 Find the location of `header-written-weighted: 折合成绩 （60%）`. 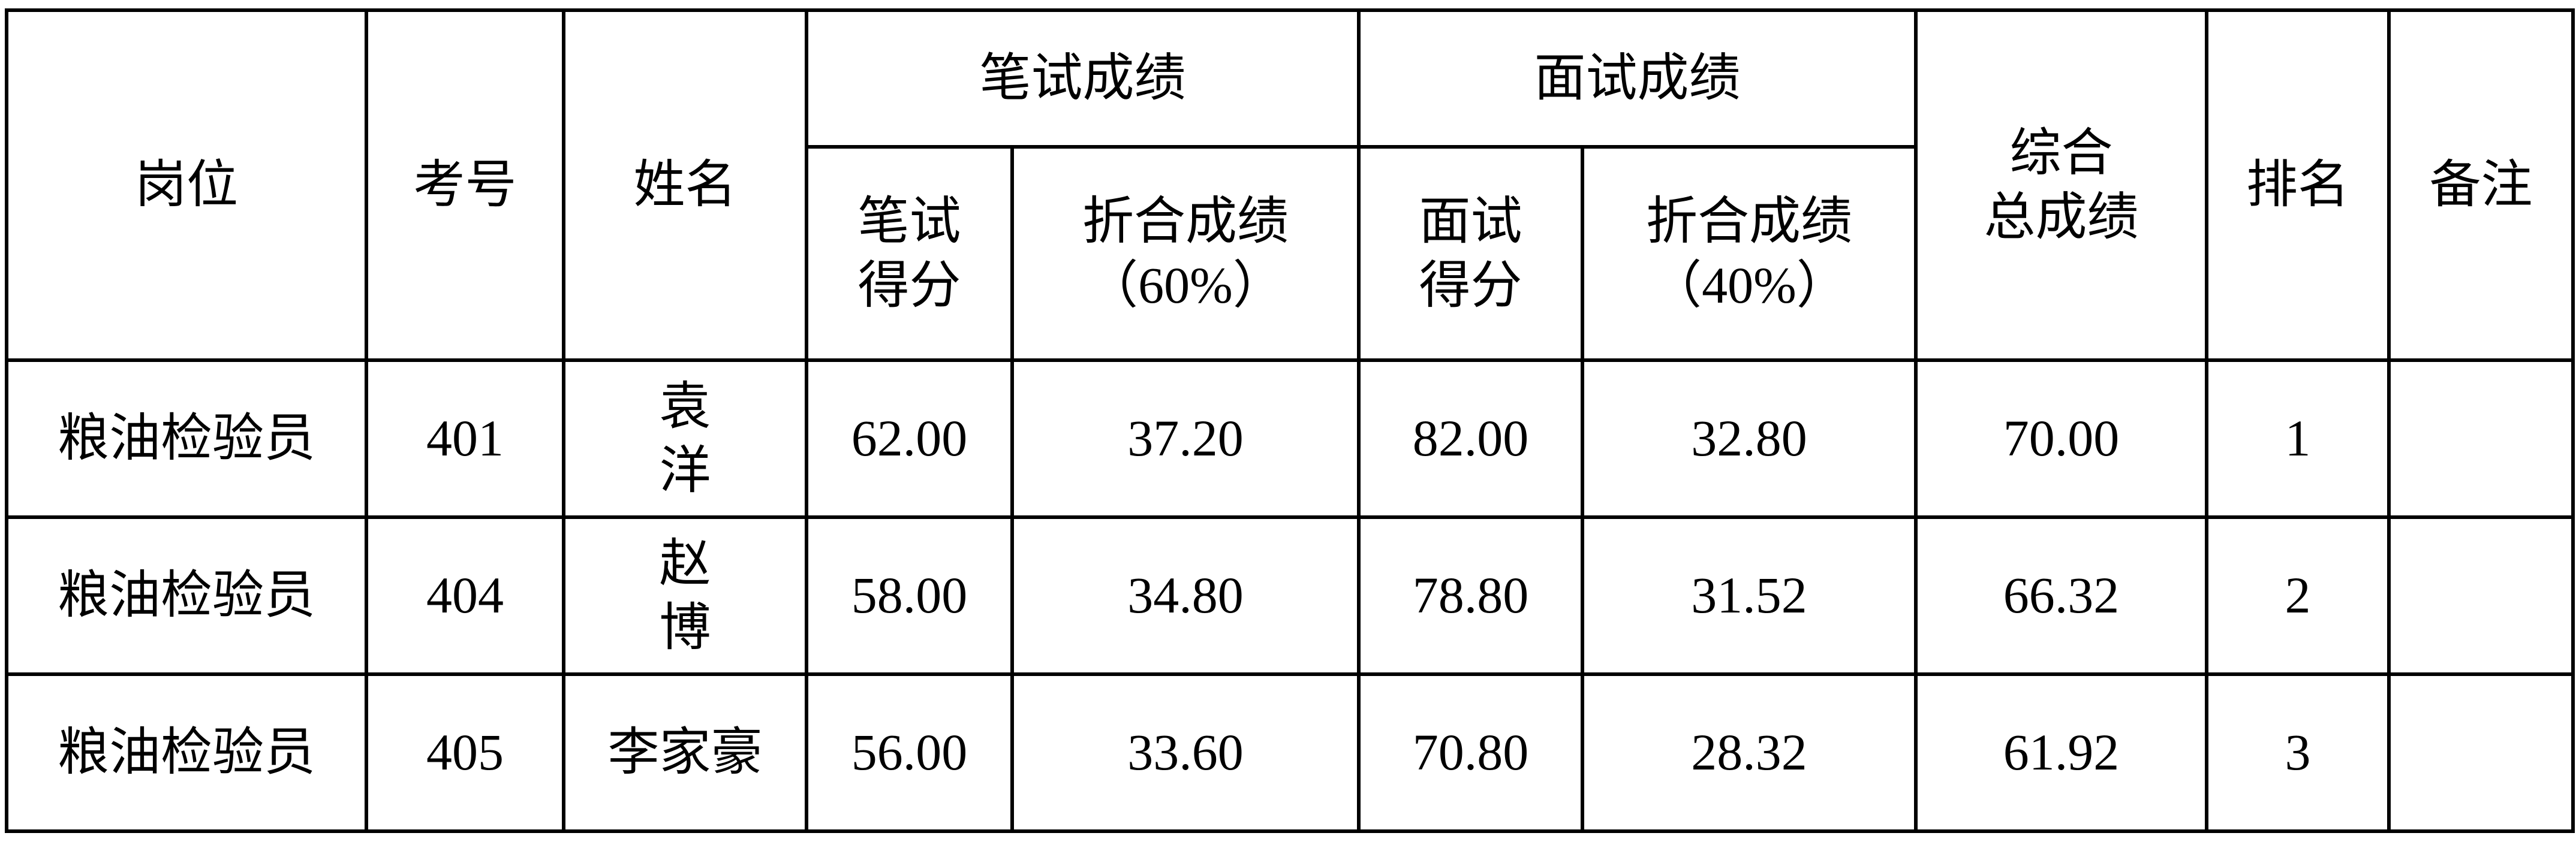

header-written-weighted: 折合成绩 （60%） is located at coordinates (1185, 253).